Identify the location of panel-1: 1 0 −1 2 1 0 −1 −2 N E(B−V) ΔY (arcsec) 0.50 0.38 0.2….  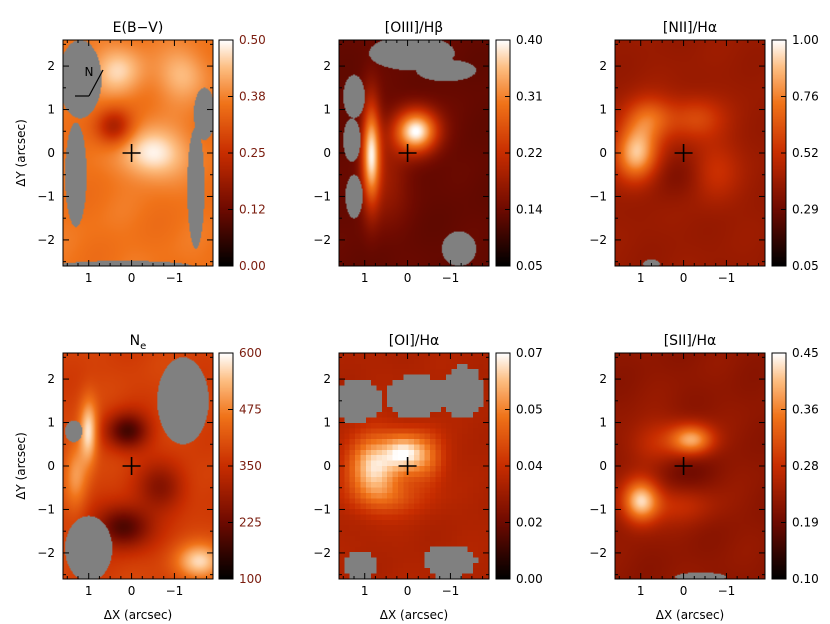
(140, 152).